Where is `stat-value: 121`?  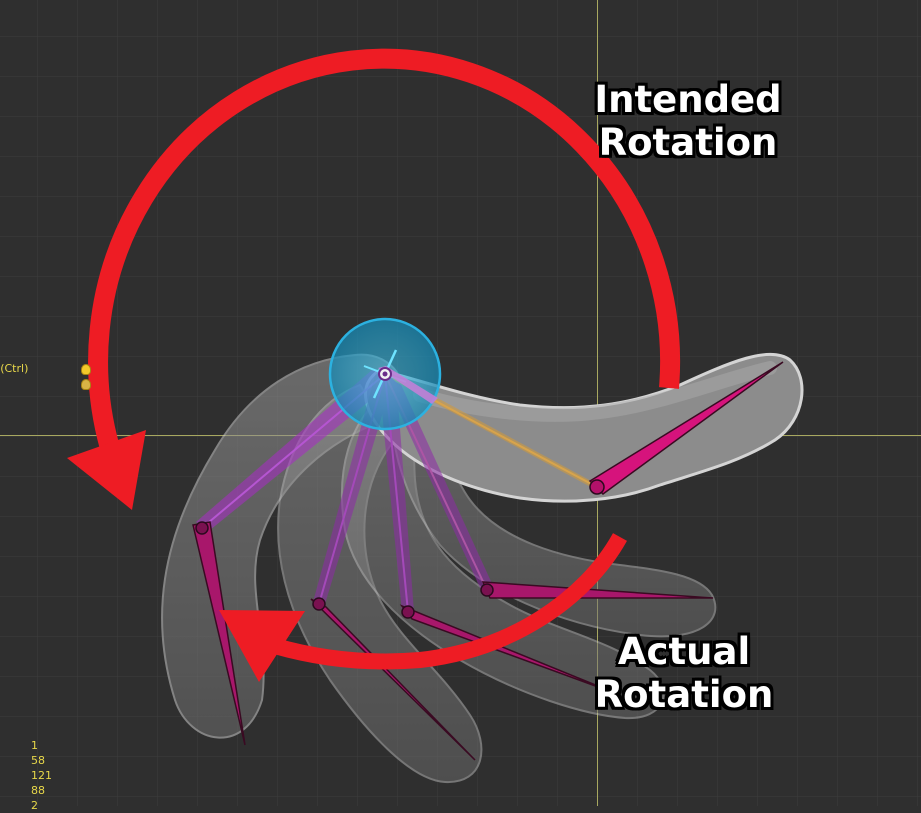
stat-value: 121 is located at coordinates (41, 775).